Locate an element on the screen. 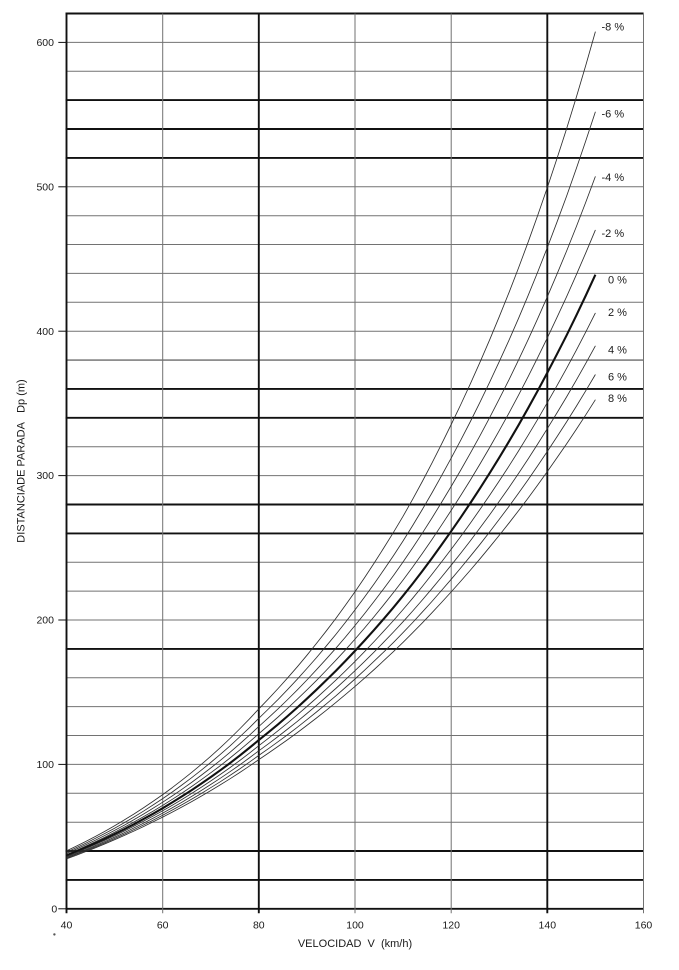  svg-text: 8 % is located at coordinates (617, 399).